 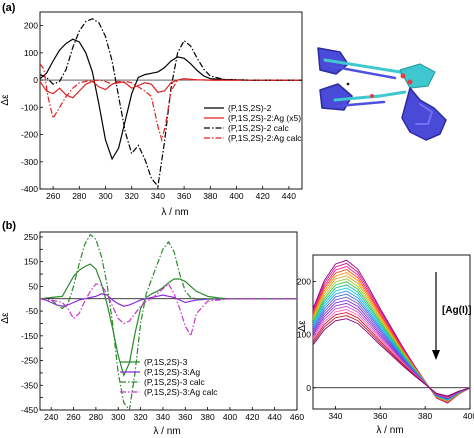 I want to click on panel-a-tag: (a), so click(x=9, y=8).